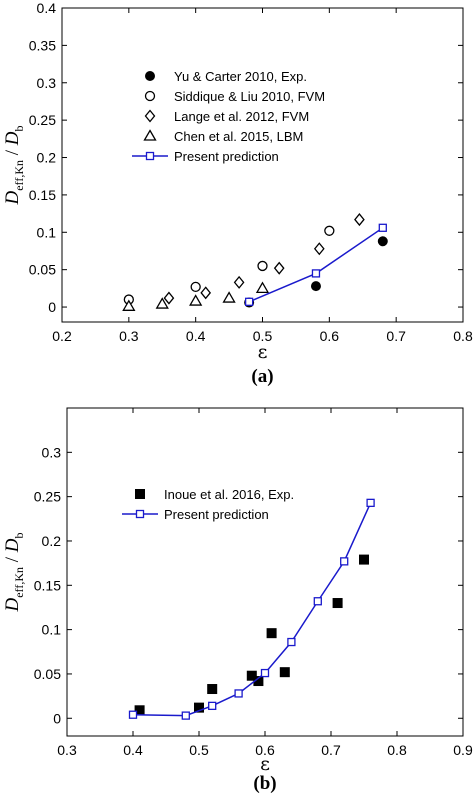 This screenshot has width=474, height=799. Describe the element at coordinates (238, 136) in the screenshot. I see `legend-label: Chen et al. 2015, LBM` at that location.